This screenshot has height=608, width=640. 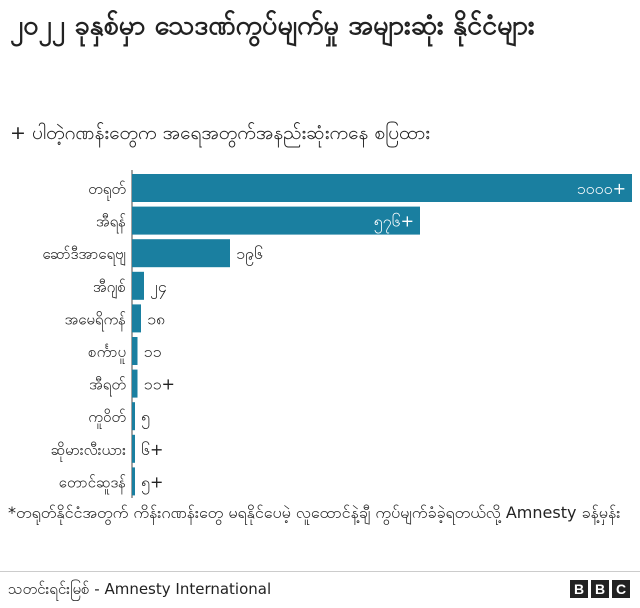 I want to click on value-label: ၂၄, so click(x=158, y=288).